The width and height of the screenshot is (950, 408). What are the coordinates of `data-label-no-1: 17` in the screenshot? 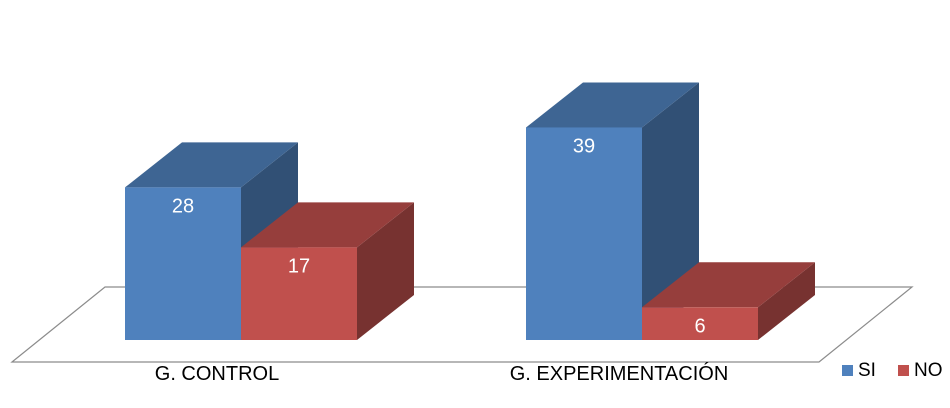 It's located at (299, 266).